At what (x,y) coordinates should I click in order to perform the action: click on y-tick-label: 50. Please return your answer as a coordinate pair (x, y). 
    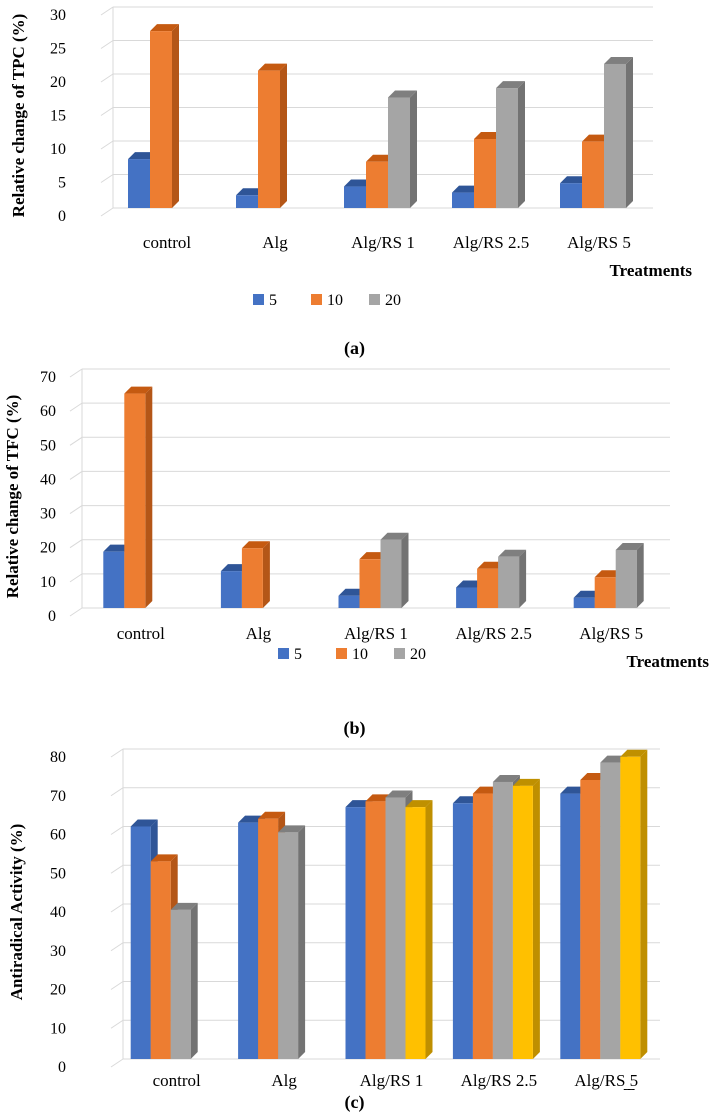
    Looking at the image, I should click on (58, 873).